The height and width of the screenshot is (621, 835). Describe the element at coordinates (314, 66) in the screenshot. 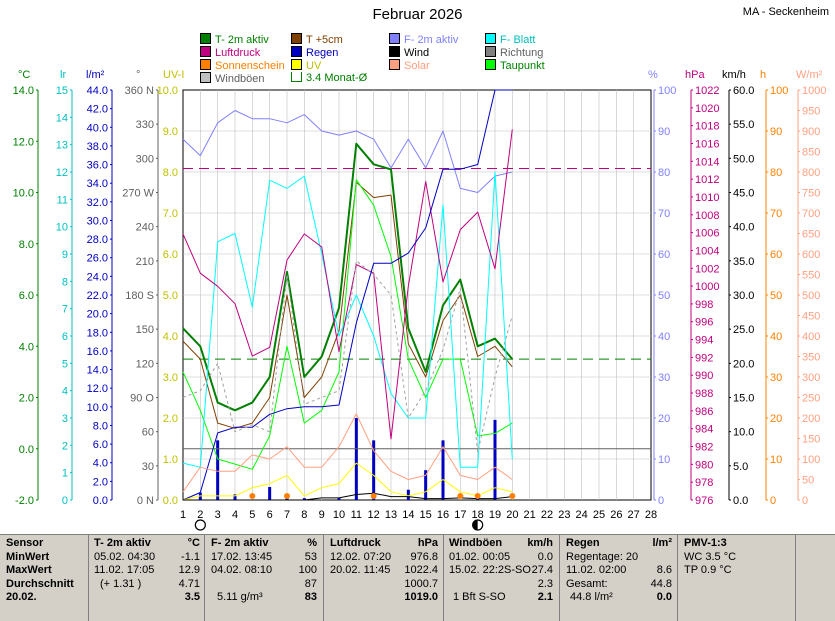

I see `legend-label: UV` at that location.